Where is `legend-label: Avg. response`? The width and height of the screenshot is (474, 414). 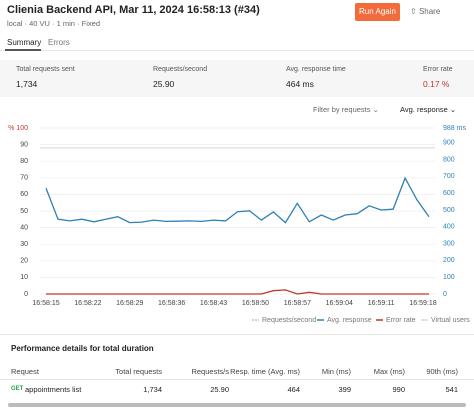
legend-label: Avg. response is located at coordinates (349, 320).